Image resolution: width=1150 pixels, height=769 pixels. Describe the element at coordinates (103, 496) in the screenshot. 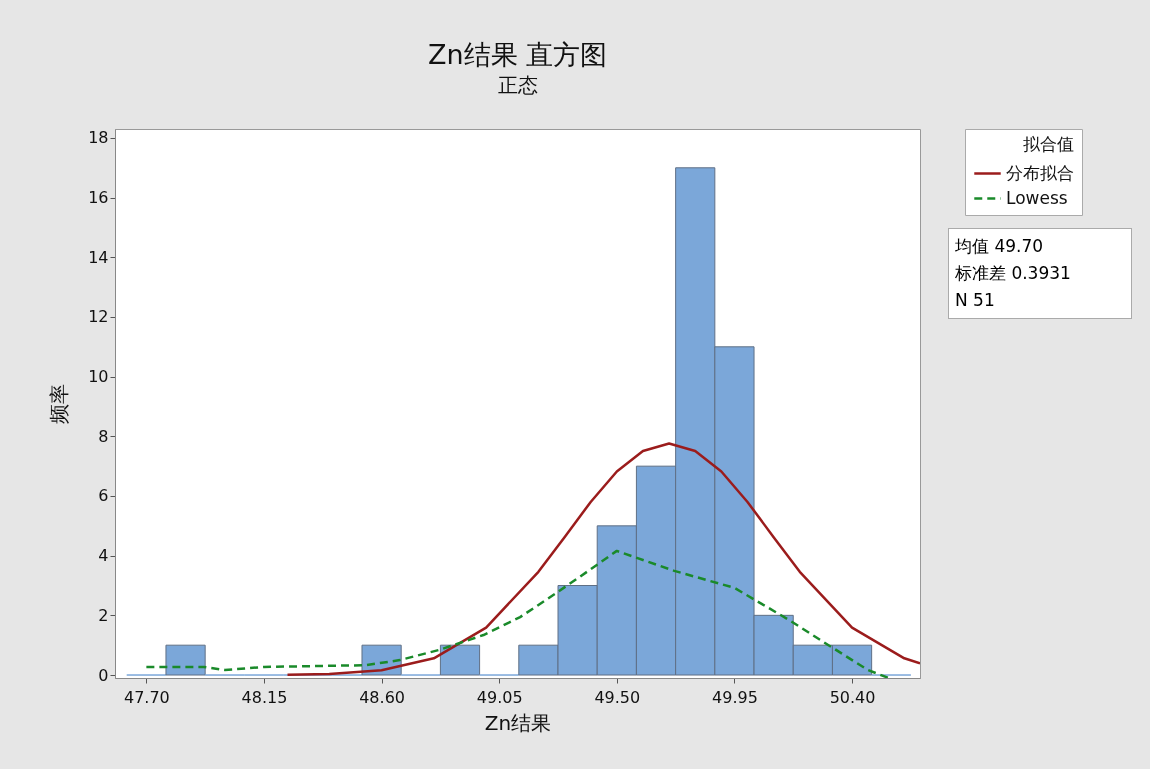

I see `y-tick-label: 6` at that location.